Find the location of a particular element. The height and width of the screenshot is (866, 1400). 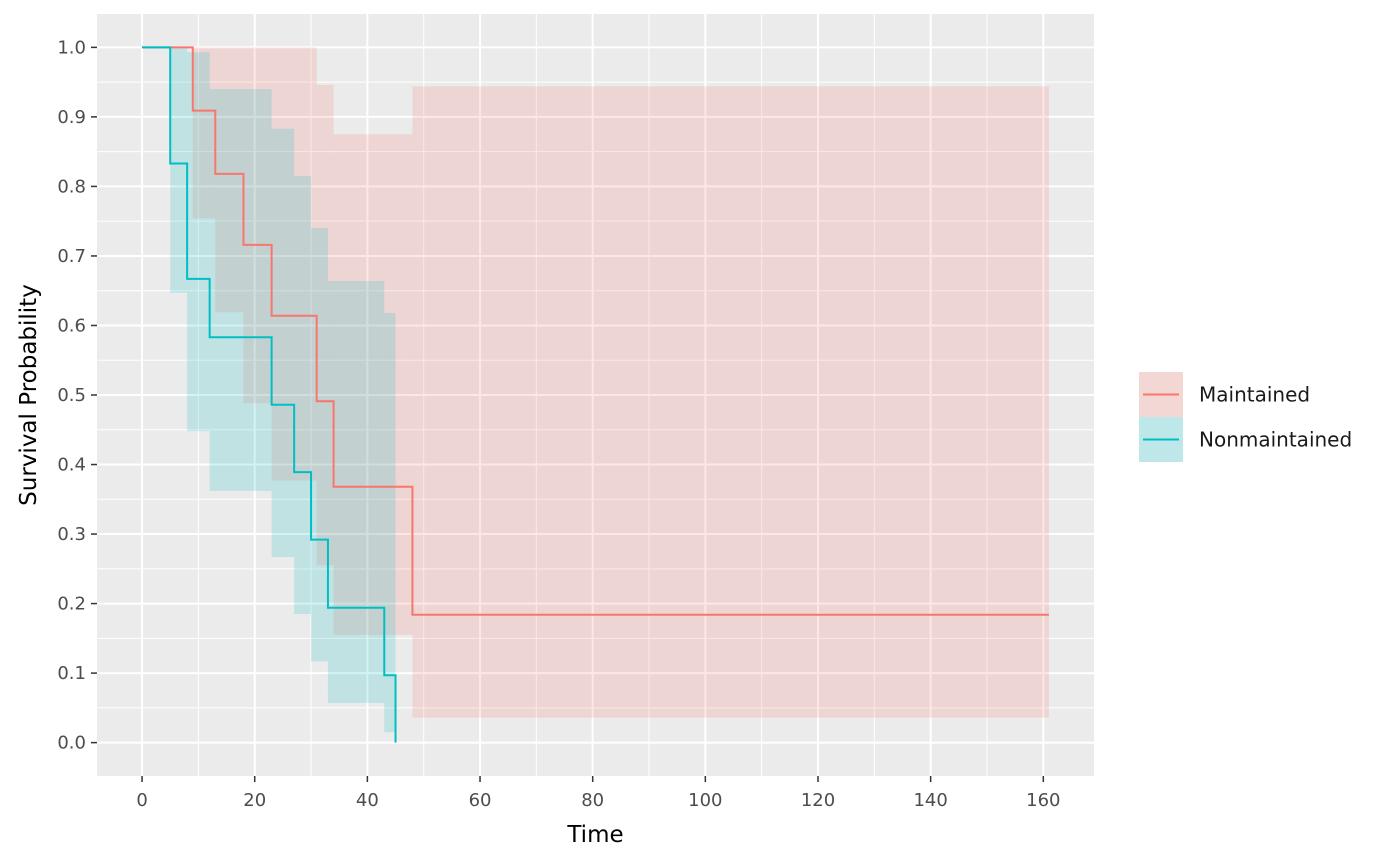

y-tick-label: 0.6 is located at coordinates (71, 325).